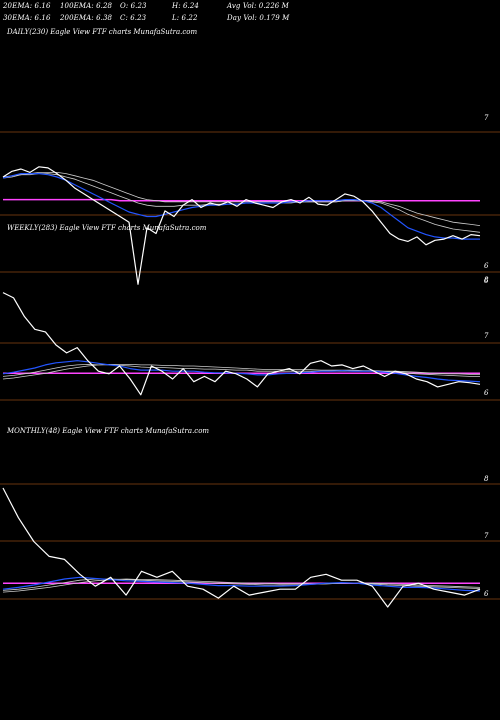  Describe the element at coordinates (86, 6) in the screenshot. I see `ema100-readout: 100EMA: 6.28` at that location.